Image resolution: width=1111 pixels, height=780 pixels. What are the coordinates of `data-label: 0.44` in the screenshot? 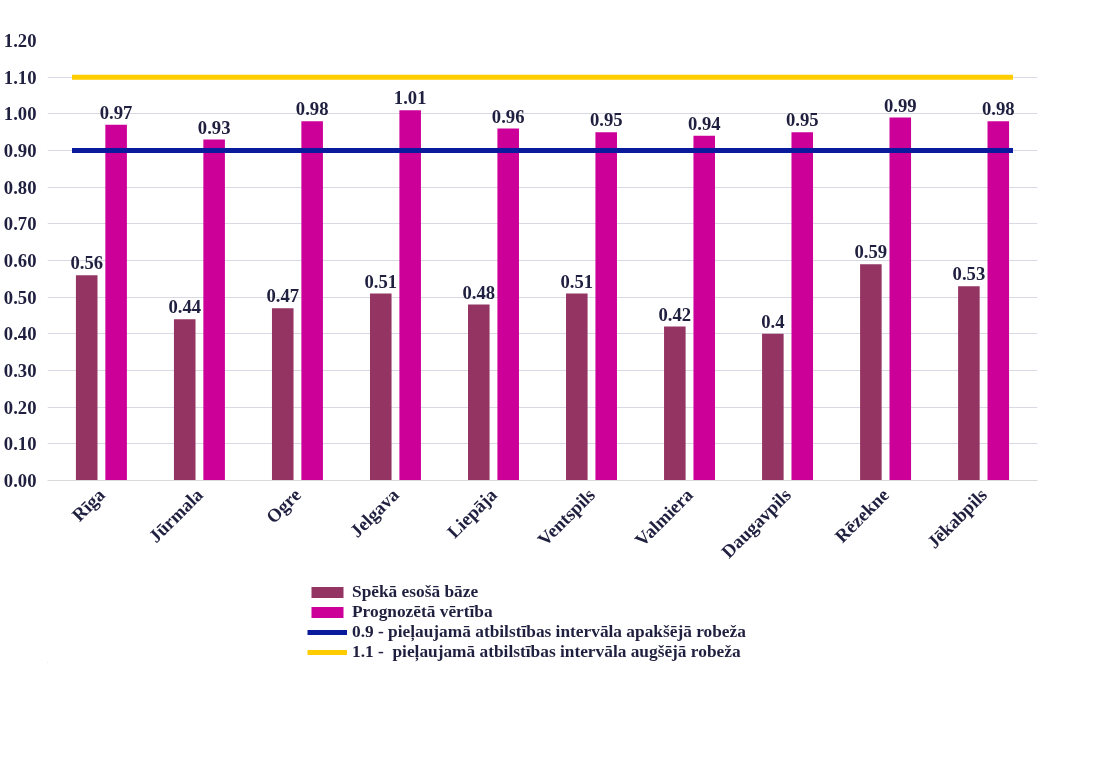 It's located at (185, 307).